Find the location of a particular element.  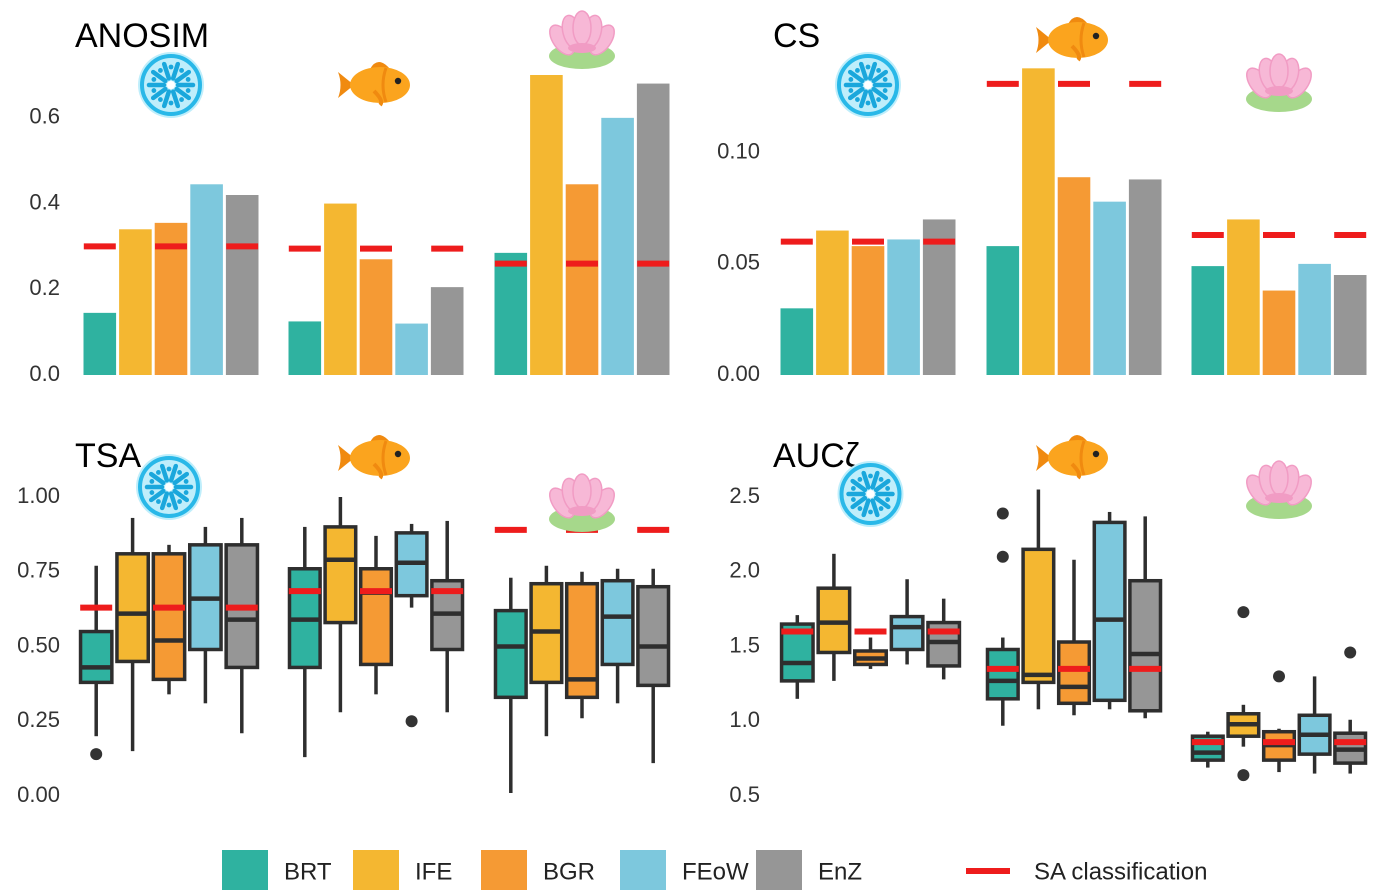

water-lily-icon is located at coordinates (582, 40).